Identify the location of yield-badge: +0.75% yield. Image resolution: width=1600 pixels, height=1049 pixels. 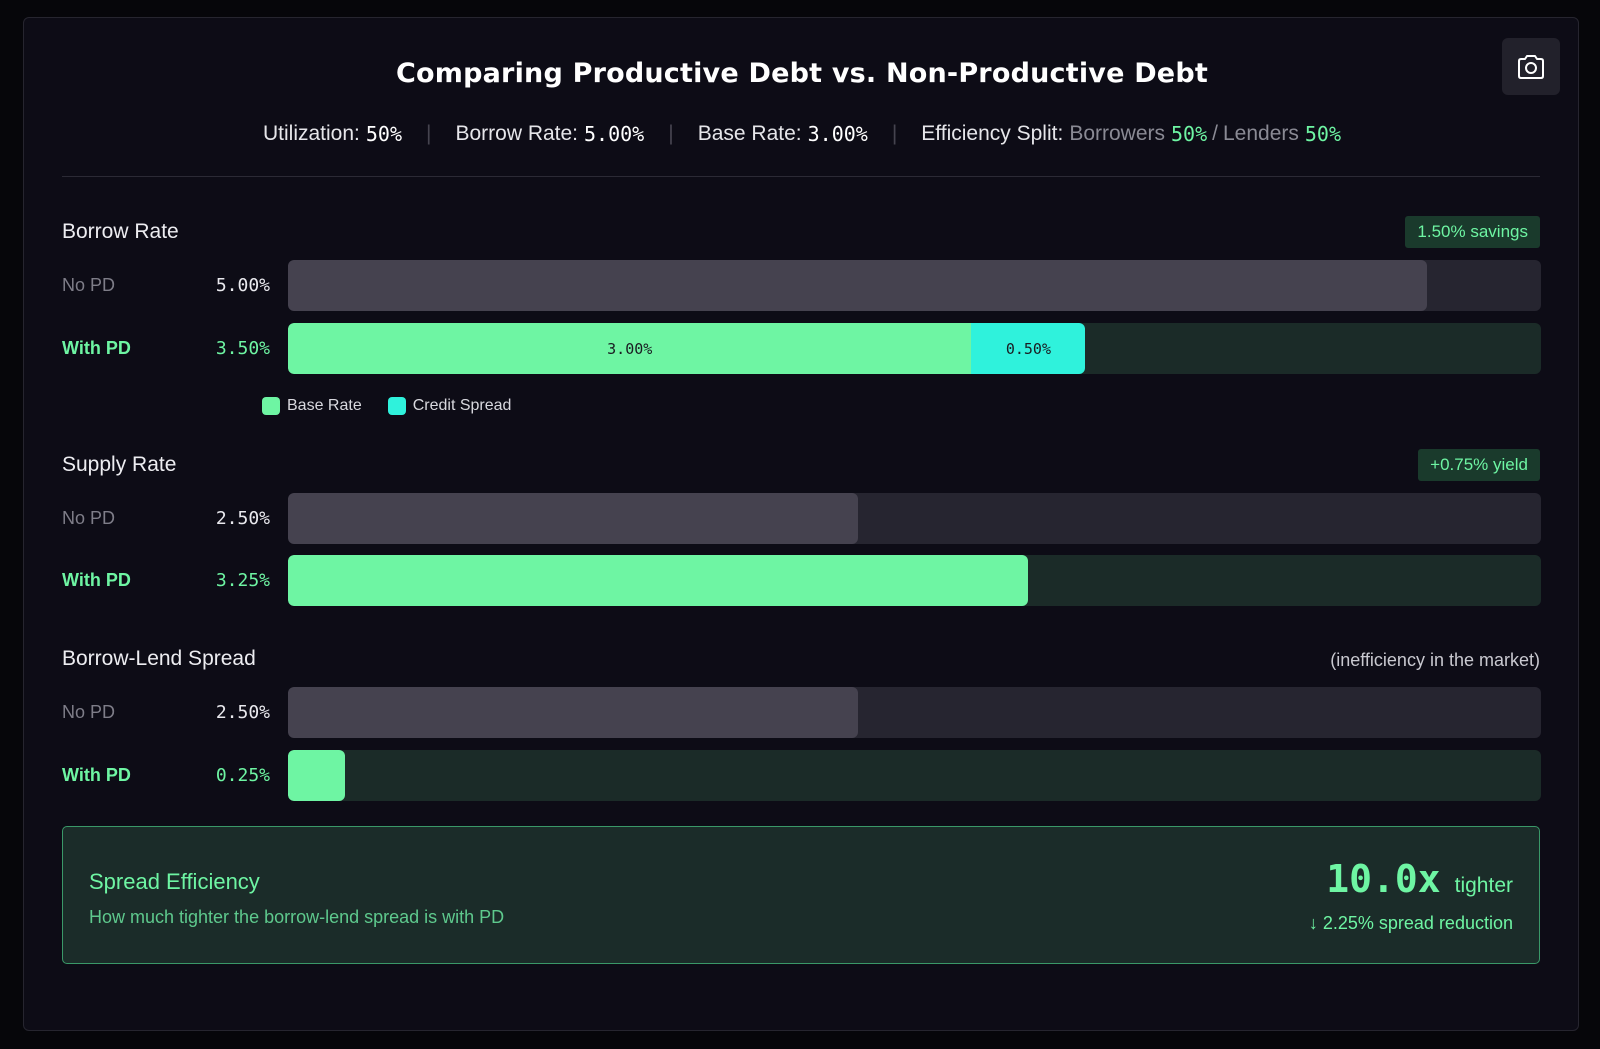
(1479, 465).